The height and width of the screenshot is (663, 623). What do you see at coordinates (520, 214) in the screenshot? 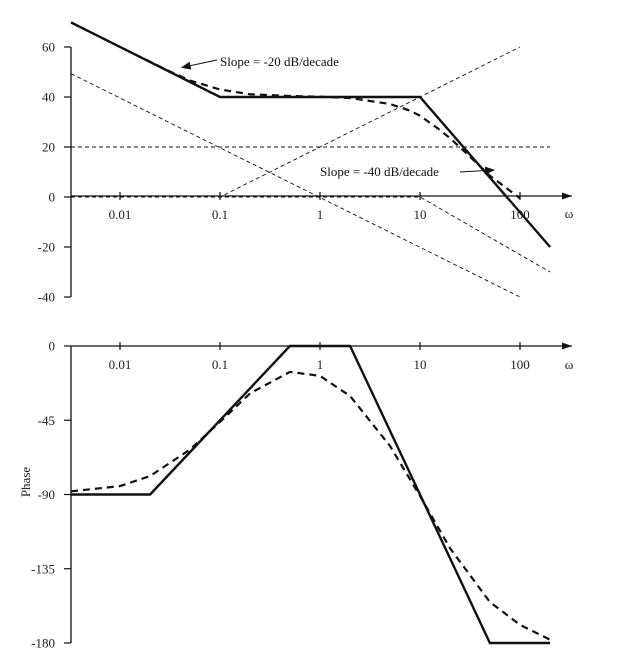
I see `mag-x-tick-label: 100` at bounding box center [520, 214].